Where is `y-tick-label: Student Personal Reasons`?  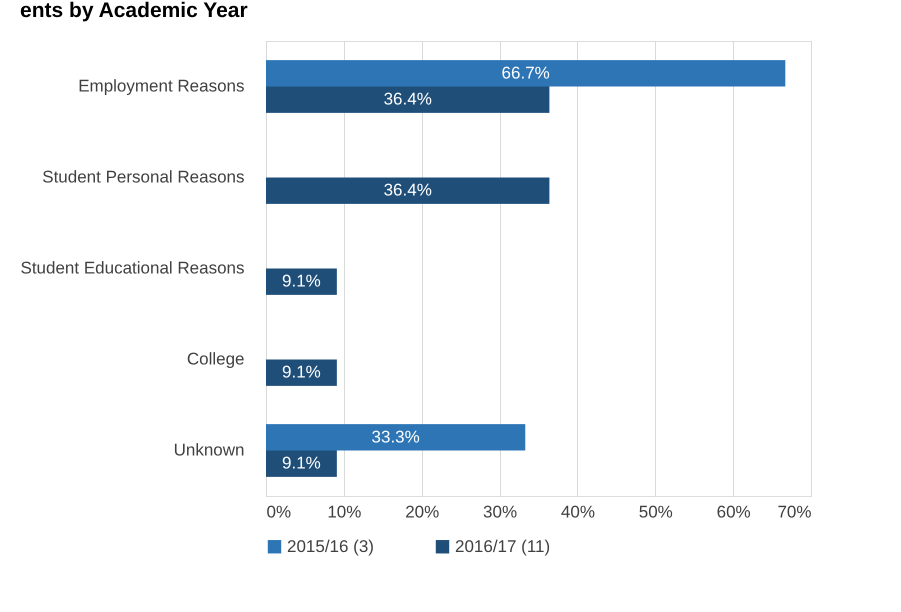
y-tick-label: Student Personal Reasons is located at coordinates (143, 177).